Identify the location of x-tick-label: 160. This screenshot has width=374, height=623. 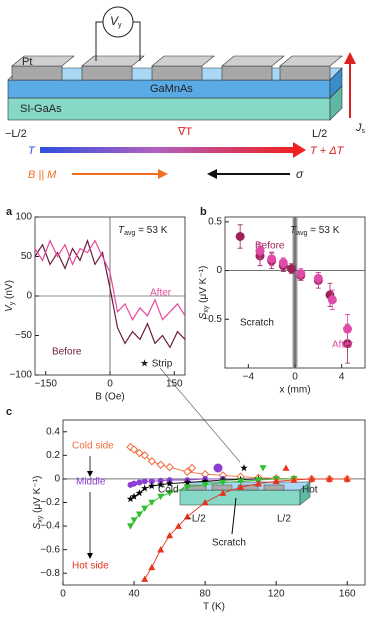
(347, 594).